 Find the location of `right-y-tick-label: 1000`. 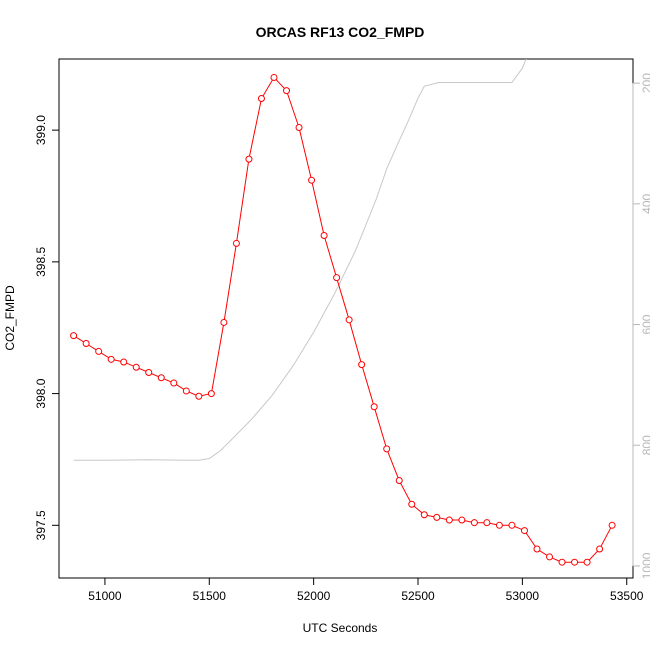

right-y-tick-label: 1000 is located at coordinates (645, 565).